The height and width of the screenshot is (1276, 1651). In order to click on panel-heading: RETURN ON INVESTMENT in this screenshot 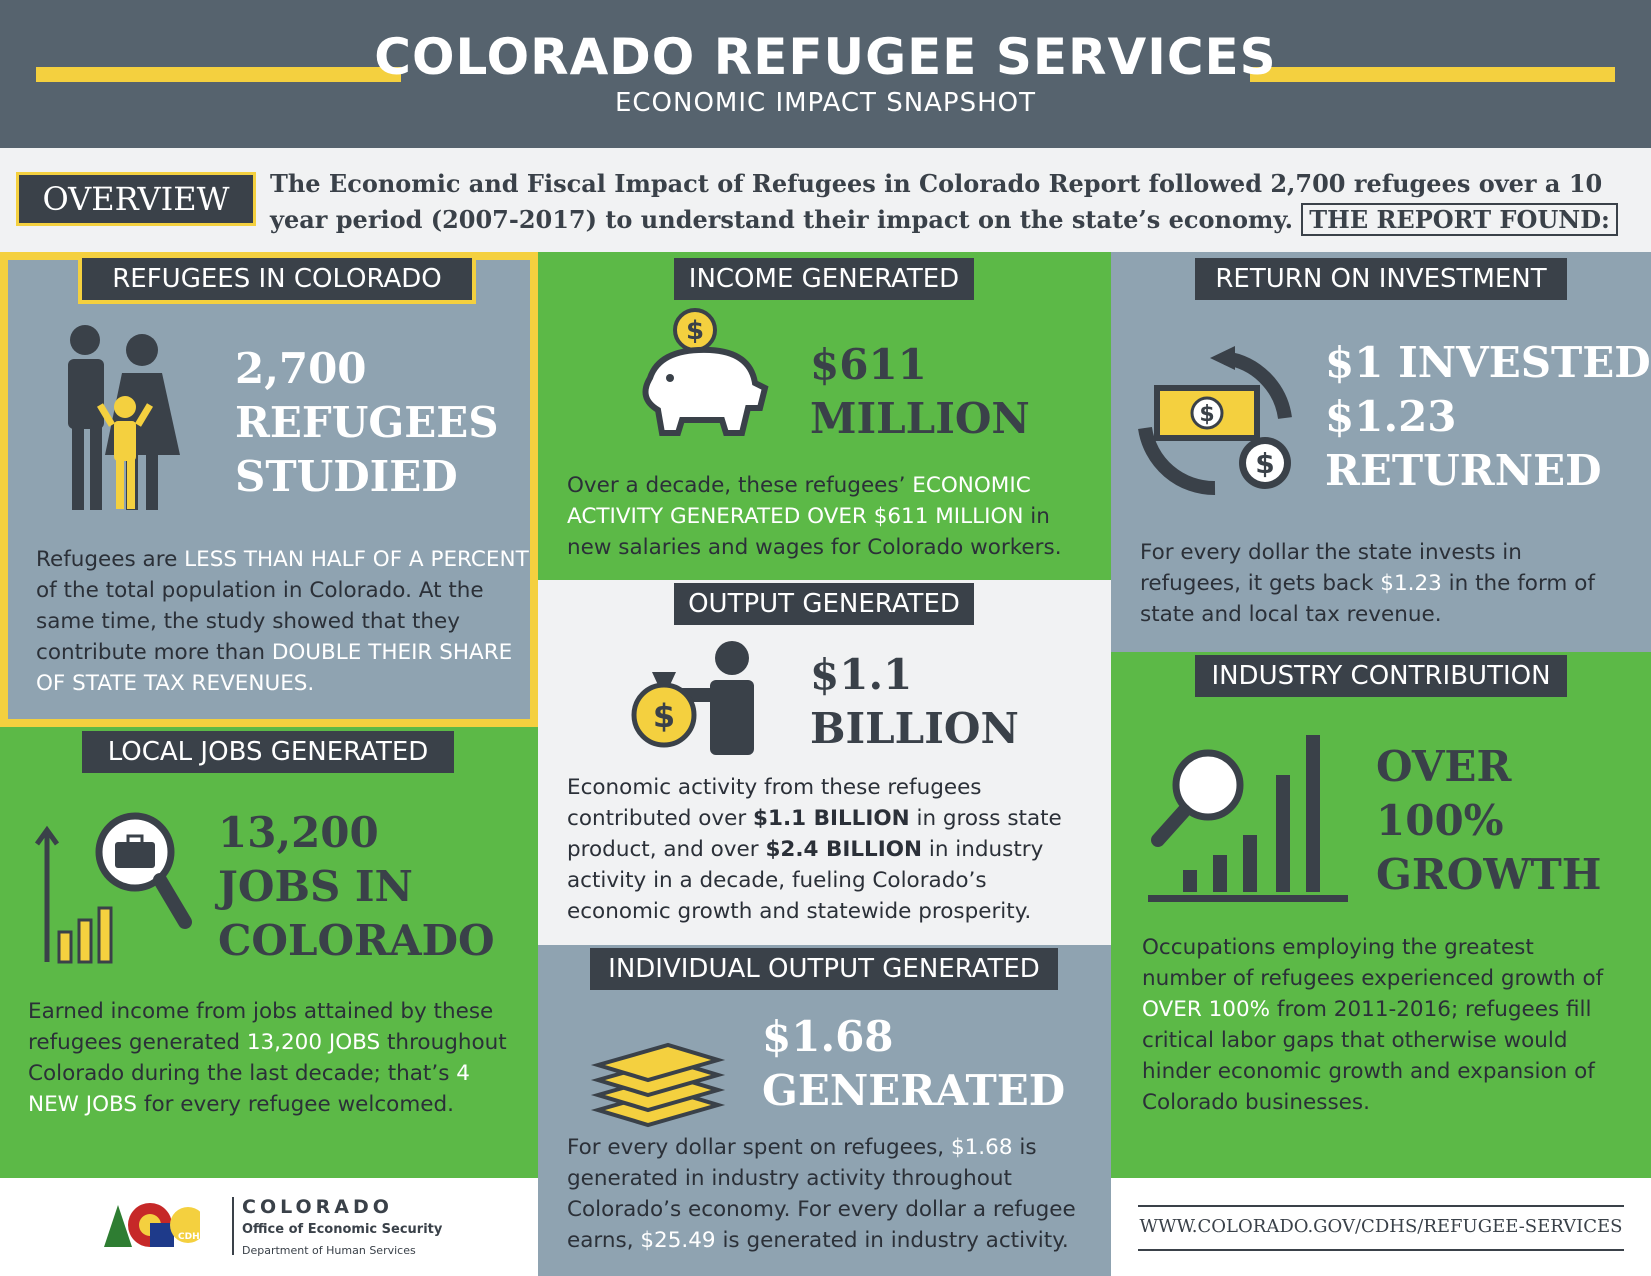, I will do `click(1381, 279)`.